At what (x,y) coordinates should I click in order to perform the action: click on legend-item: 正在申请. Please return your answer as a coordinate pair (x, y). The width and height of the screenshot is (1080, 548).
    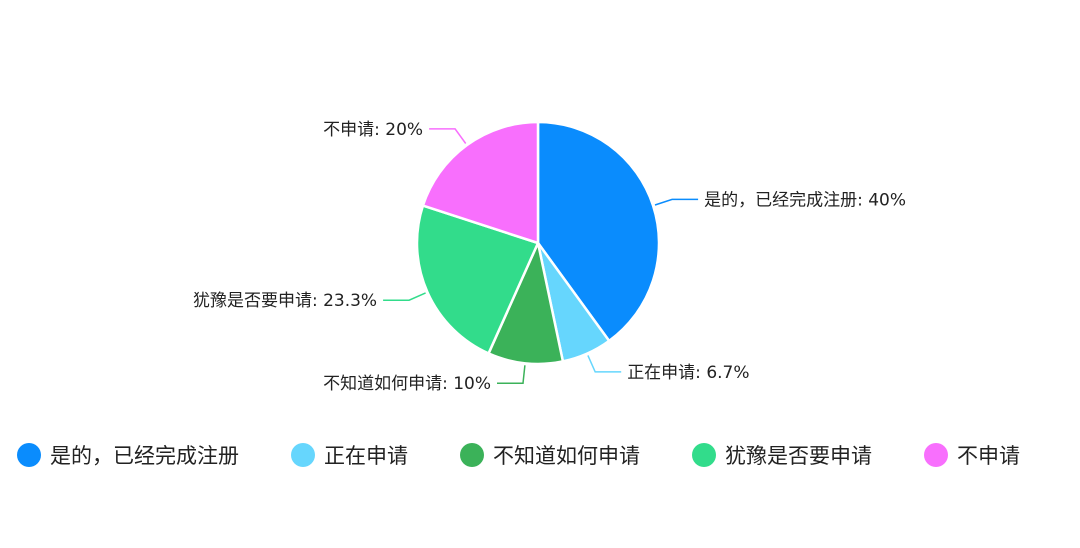
    Looking at the image, I should click on (349, 455).